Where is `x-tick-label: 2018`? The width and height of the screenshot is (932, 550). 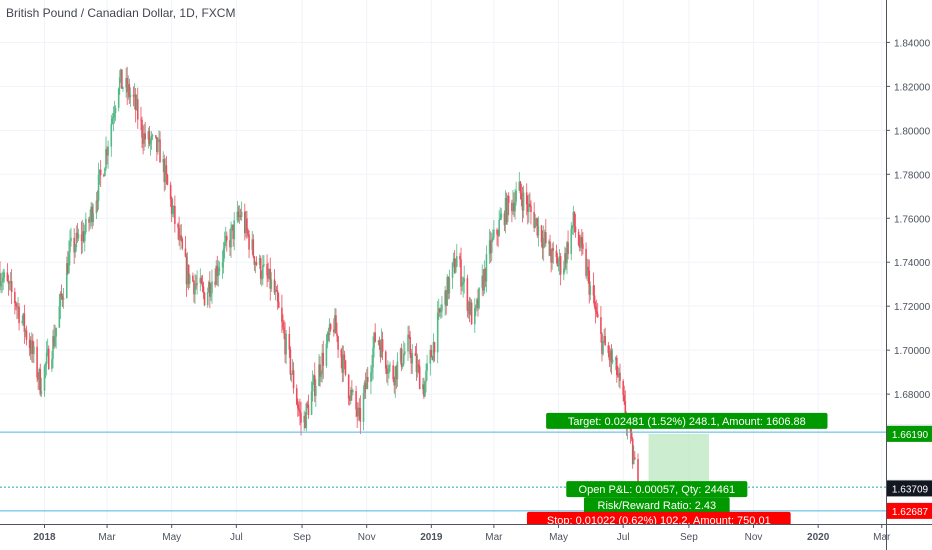
x-tick-label: 2018 is located at coordinates (44, 537).